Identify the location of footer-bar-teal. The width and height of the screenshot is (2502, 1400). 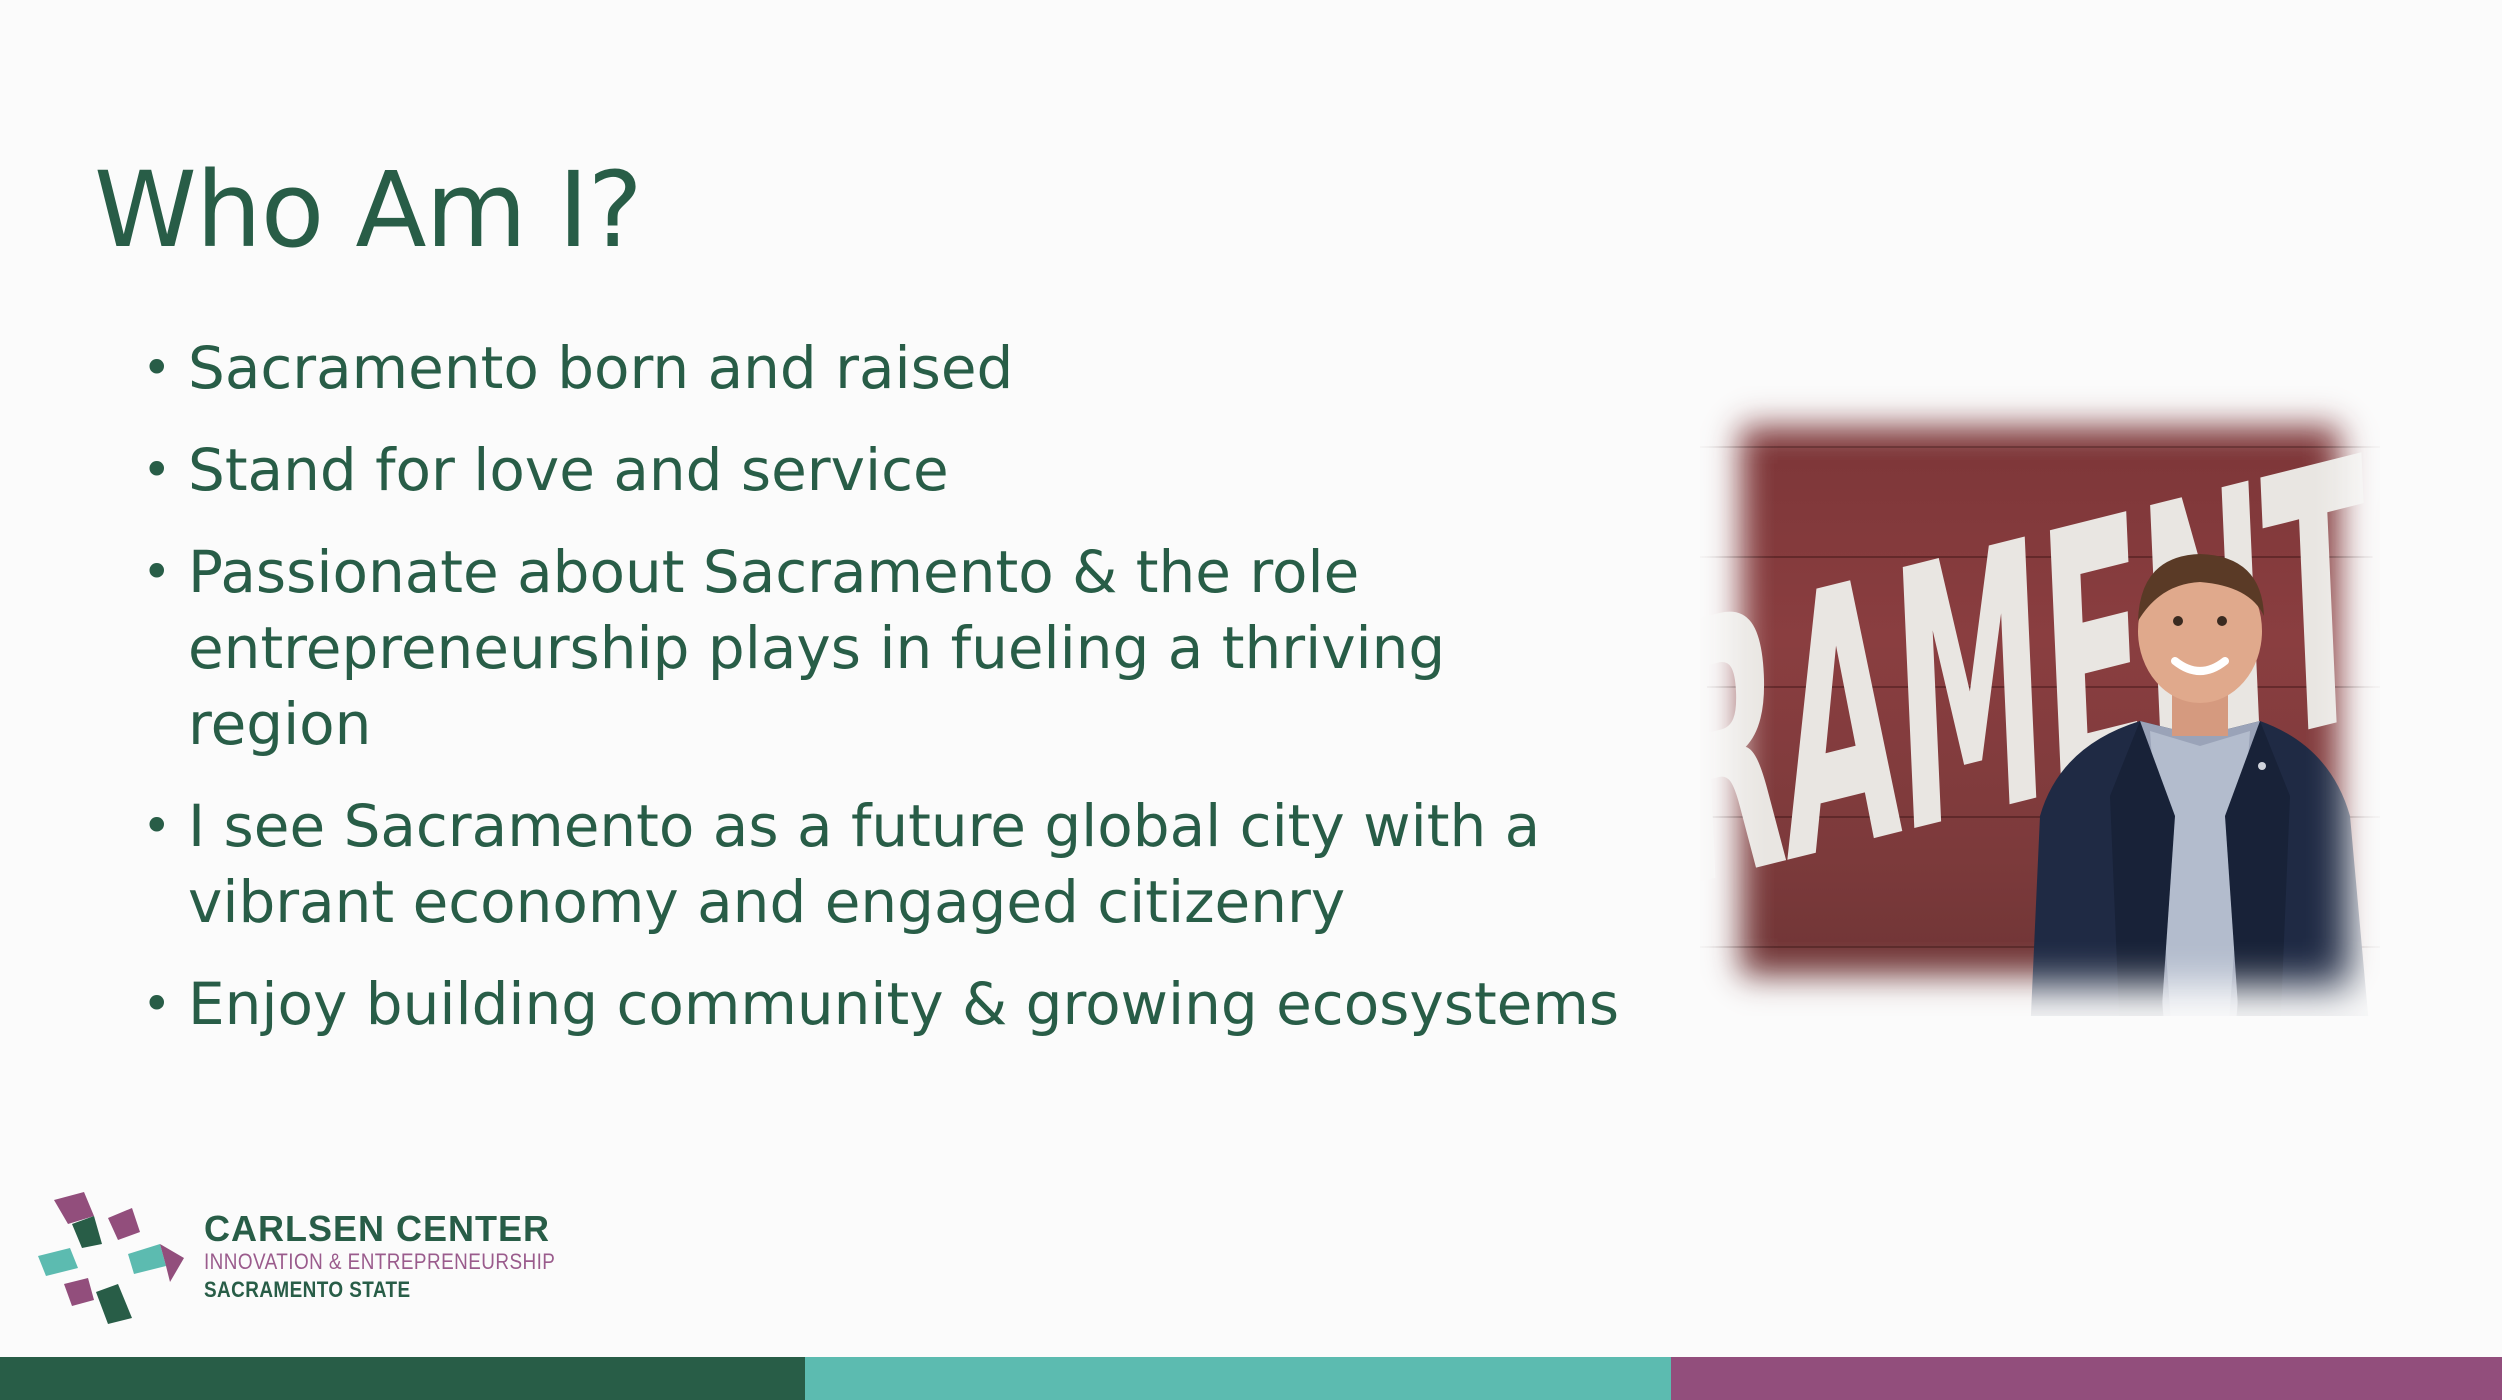
(1238, 1378).